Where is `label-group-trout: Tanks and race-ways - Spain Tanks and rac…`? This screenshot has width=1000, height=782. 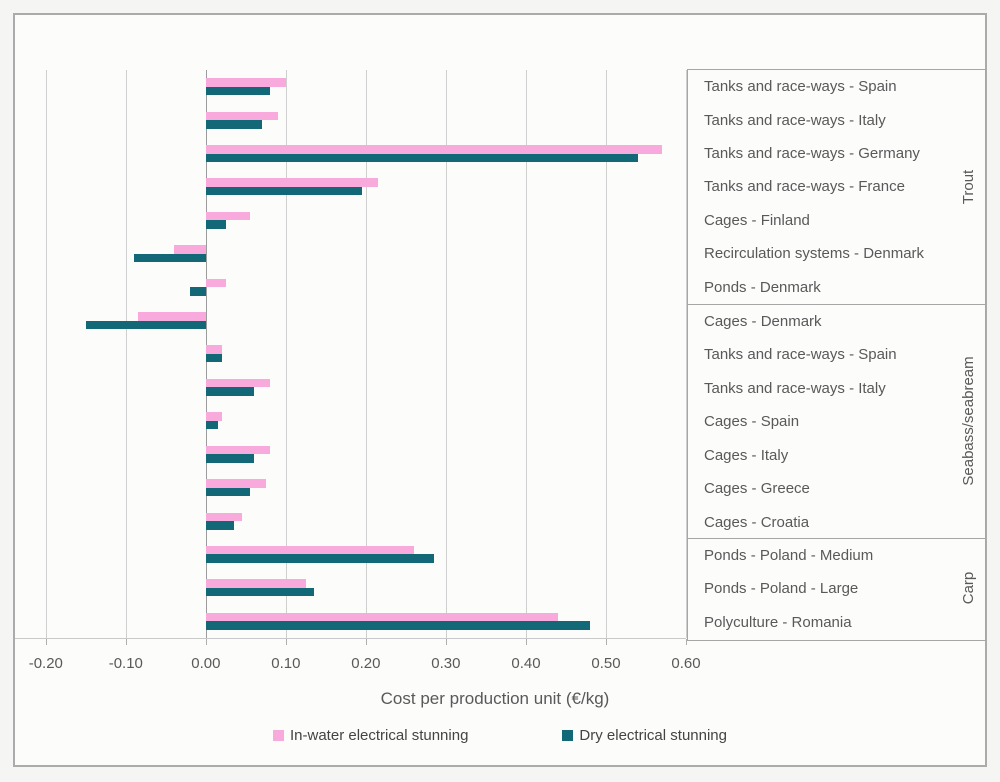 label-group-trout: Tanks and race-ways - Spain Tanks and rac… is located at coordinates (836, 187).